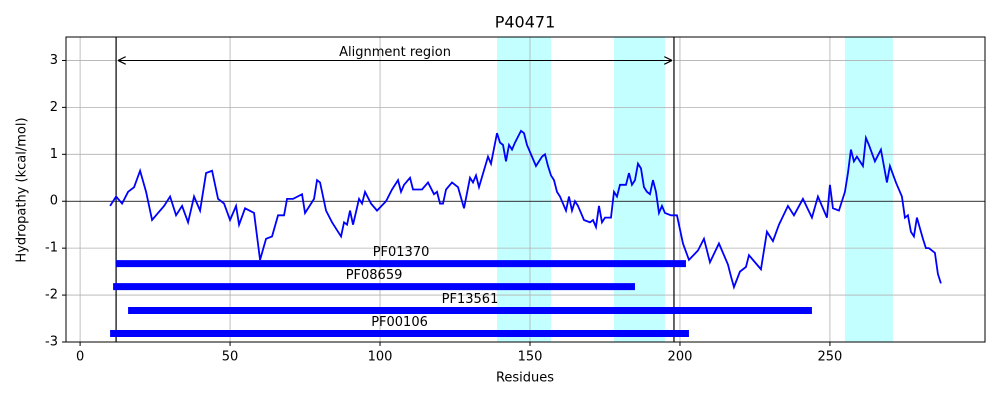 This screenshot has height=400, width=1000. Describe the element at coordinates (525, 378) in the screenshot. I see `x-axis-label: Residues` at that location.